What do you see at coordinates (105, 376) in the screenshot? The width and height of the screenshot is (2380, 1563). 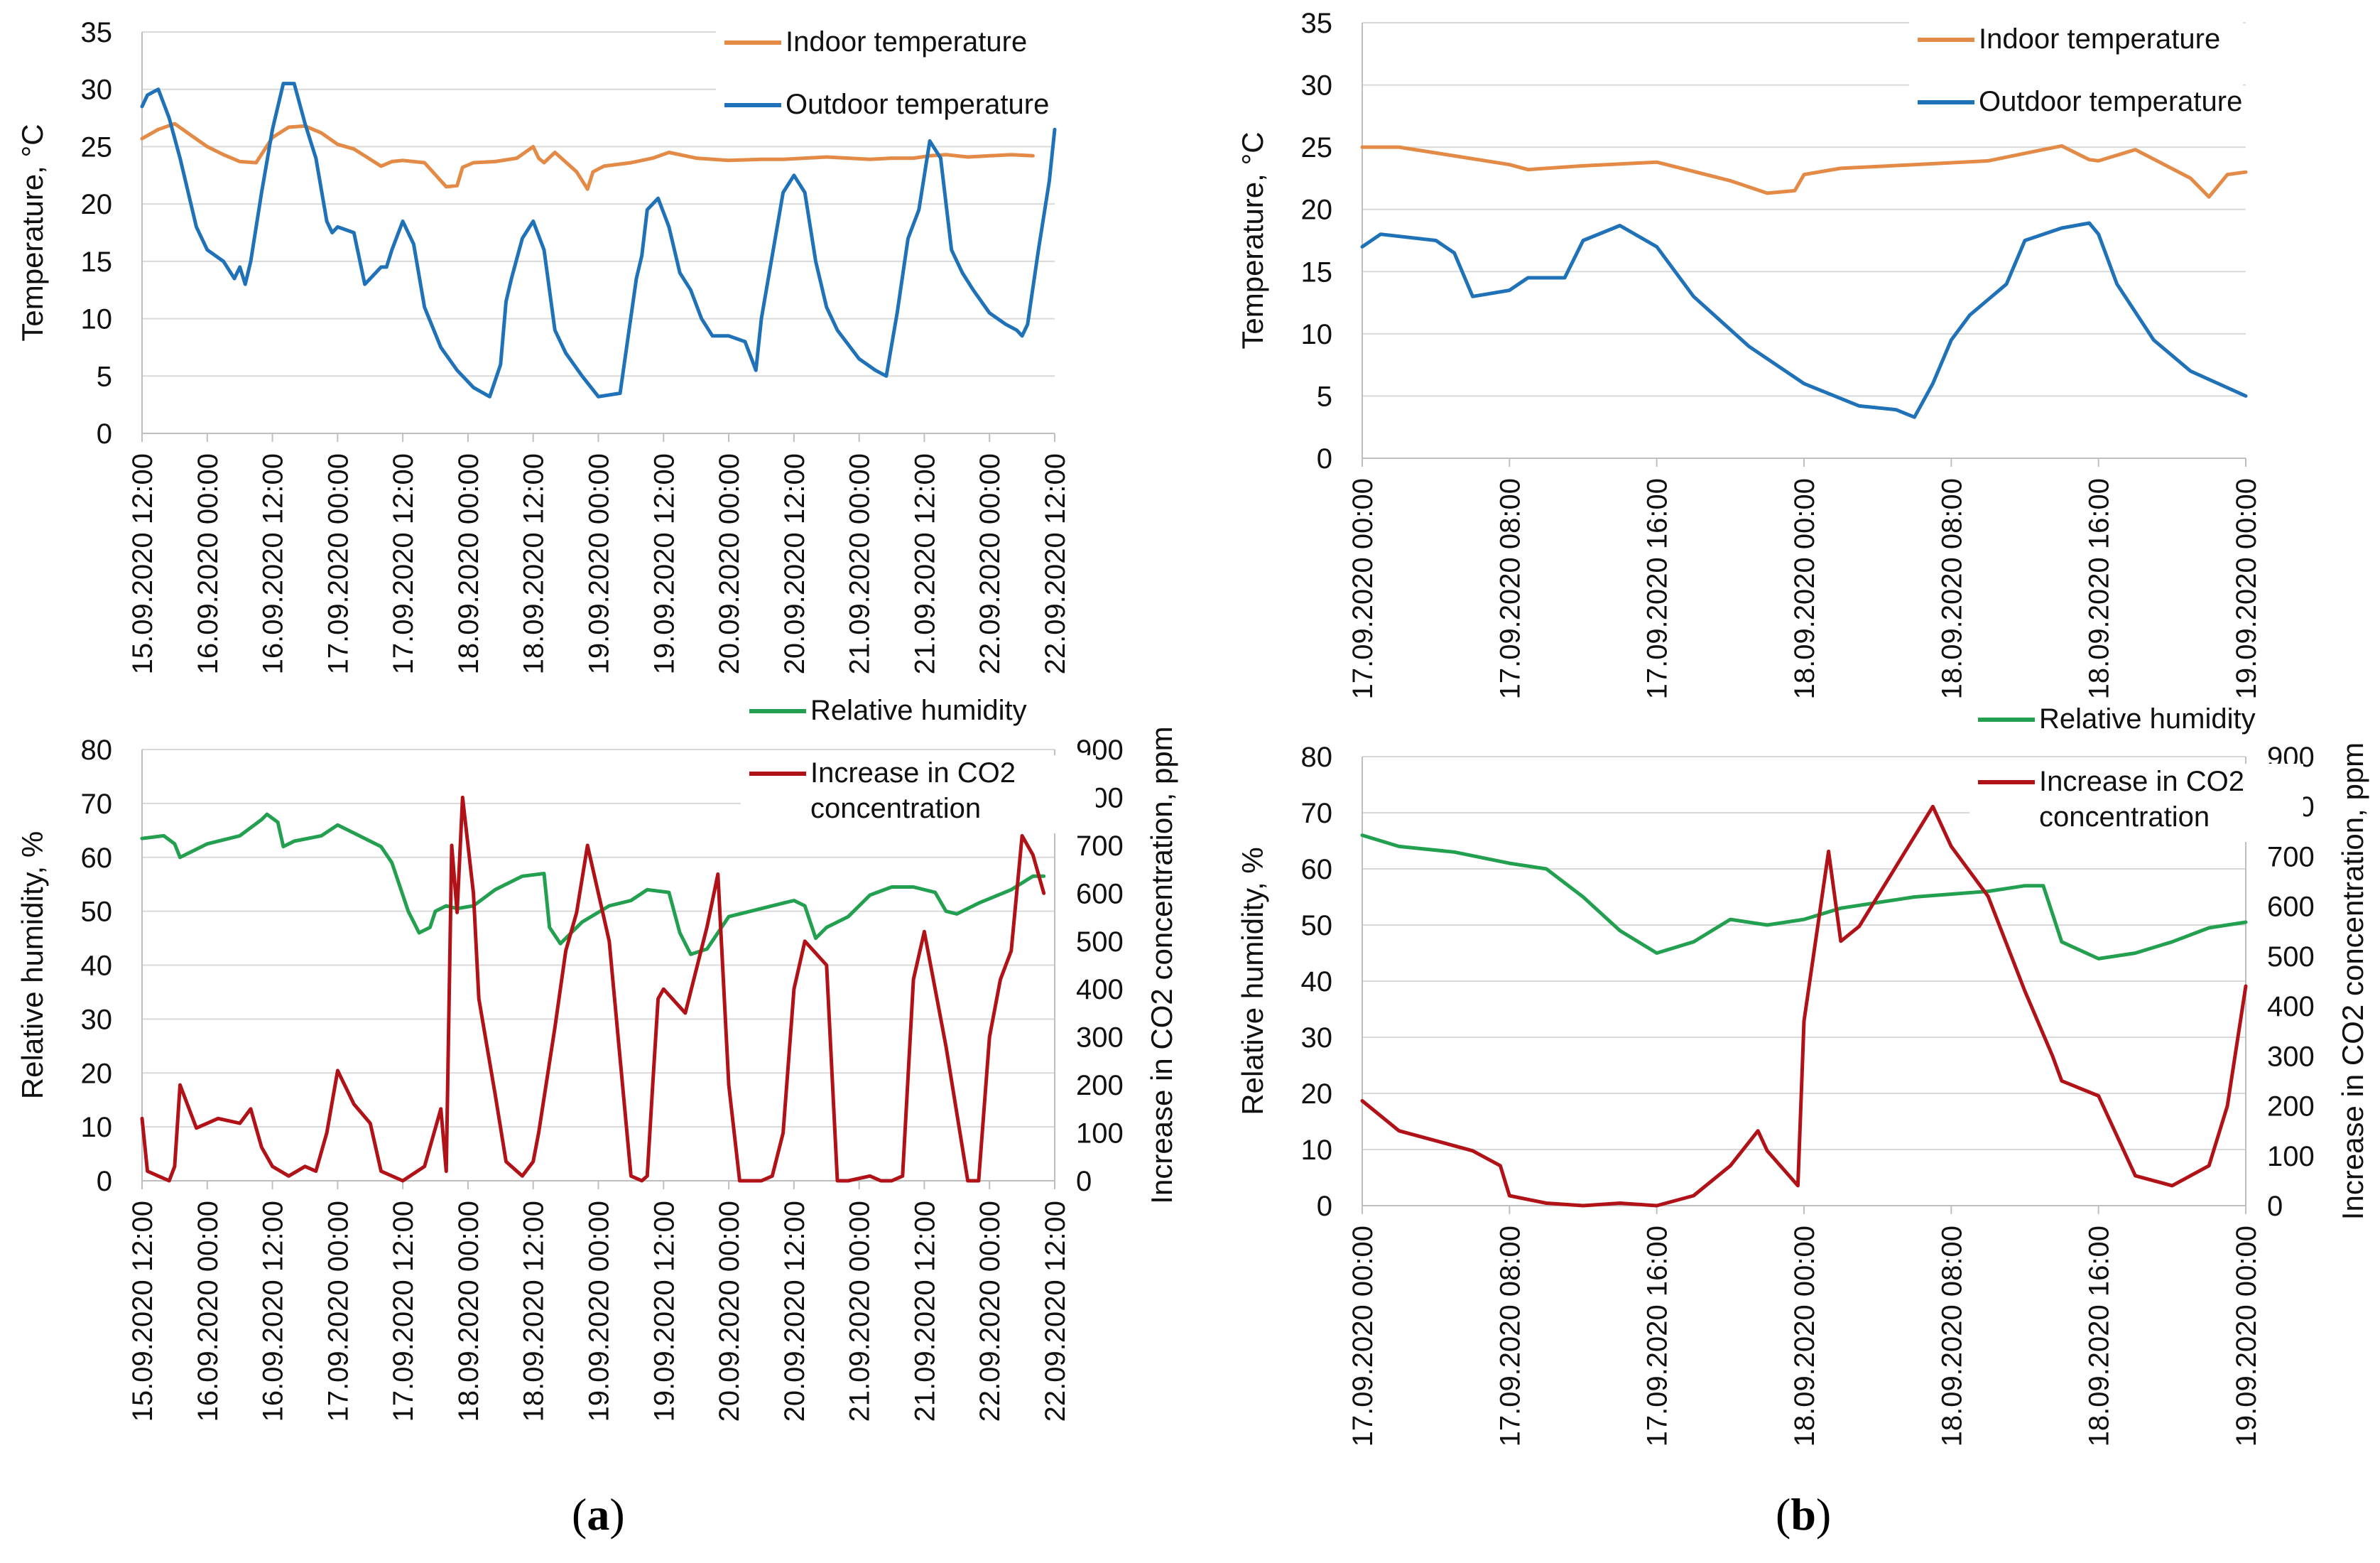 I see `y-tick-label: 5` at bounding box center [105, 376].